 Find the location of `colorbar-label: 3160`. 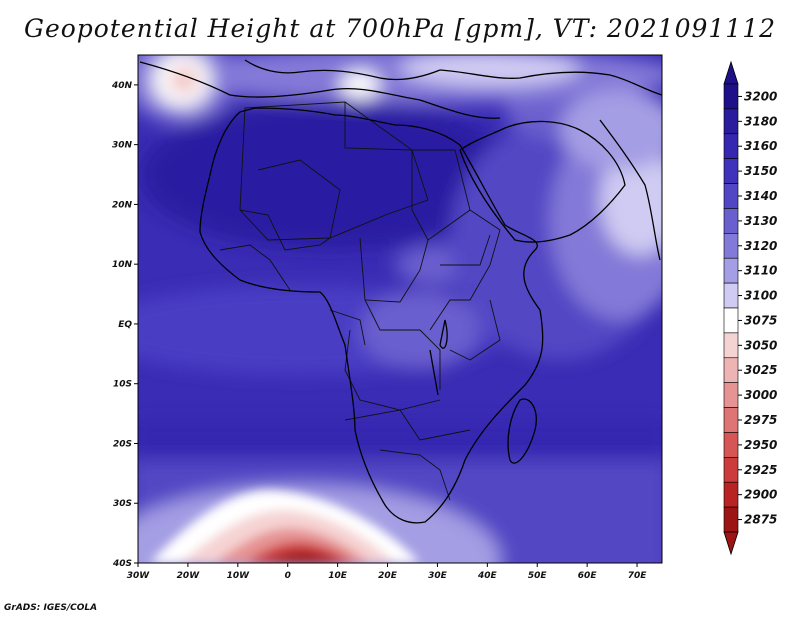

colorbar-label: 3160 is located at coordinates (760, 146).